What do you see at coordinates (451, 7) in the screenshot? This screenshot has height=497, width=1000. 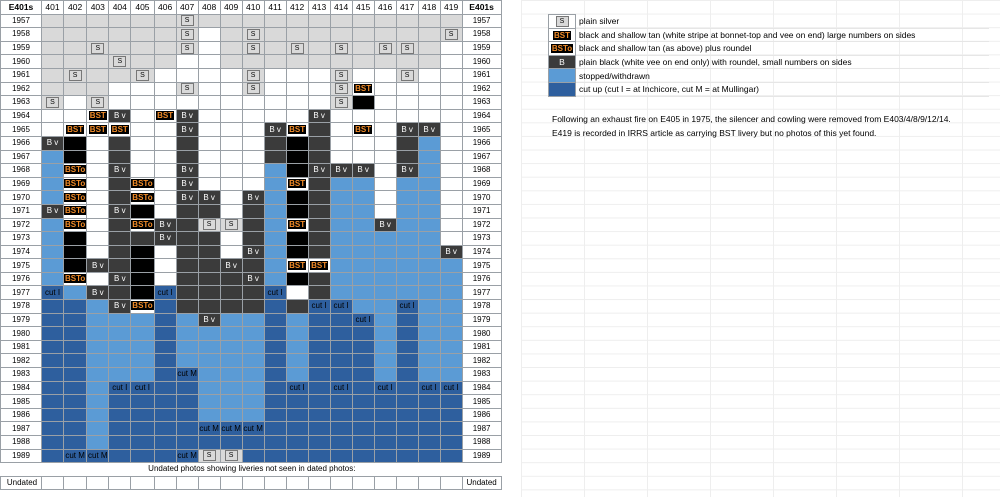 I see `column-header-419: 419` at bounding box center [451, 7].